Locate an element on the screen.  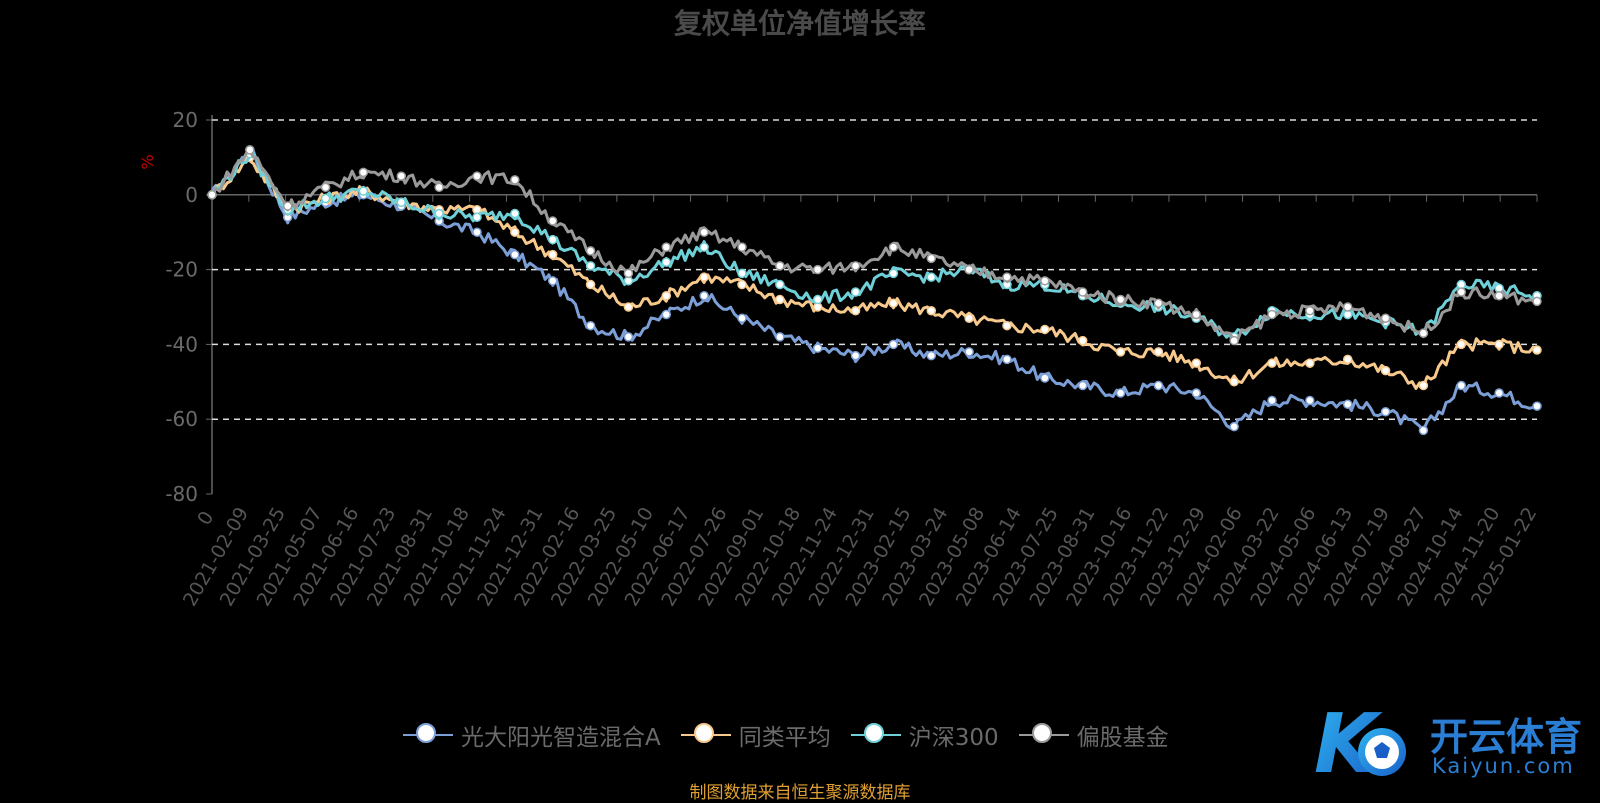
y-axis-unit: % is located at coordinates (147, 161).